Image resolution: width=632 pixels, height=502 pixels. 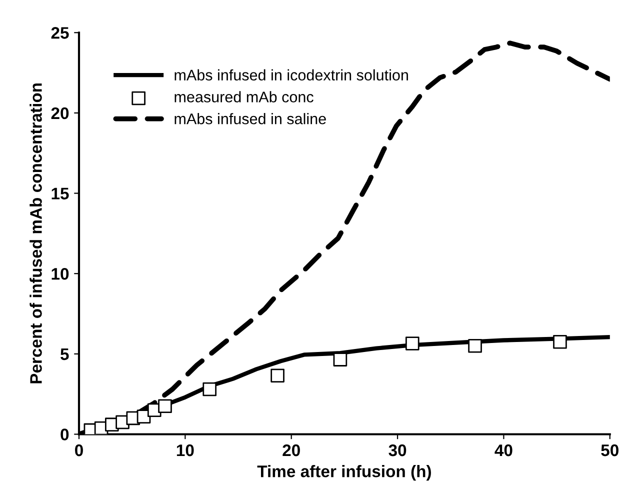 What do you see at coordinates (503, 450) in the screenshot?
I see `x-tick-label: 40` at bounding box center [503, 450].